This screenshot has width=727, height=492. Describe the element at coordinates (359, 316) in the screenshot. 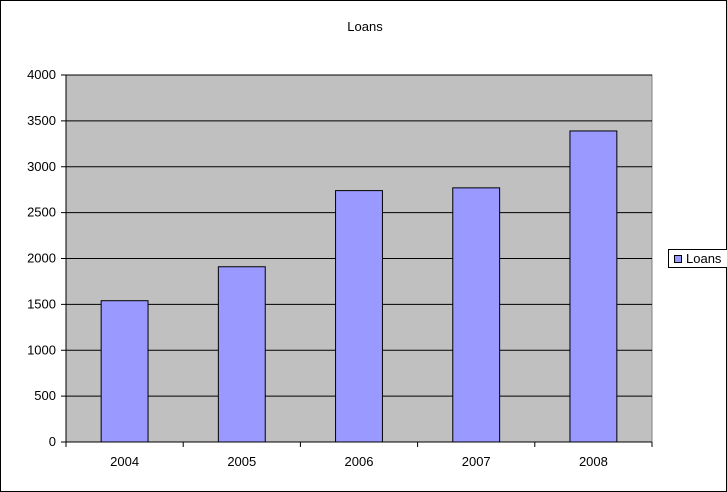

I see `bar-2006` at that location.